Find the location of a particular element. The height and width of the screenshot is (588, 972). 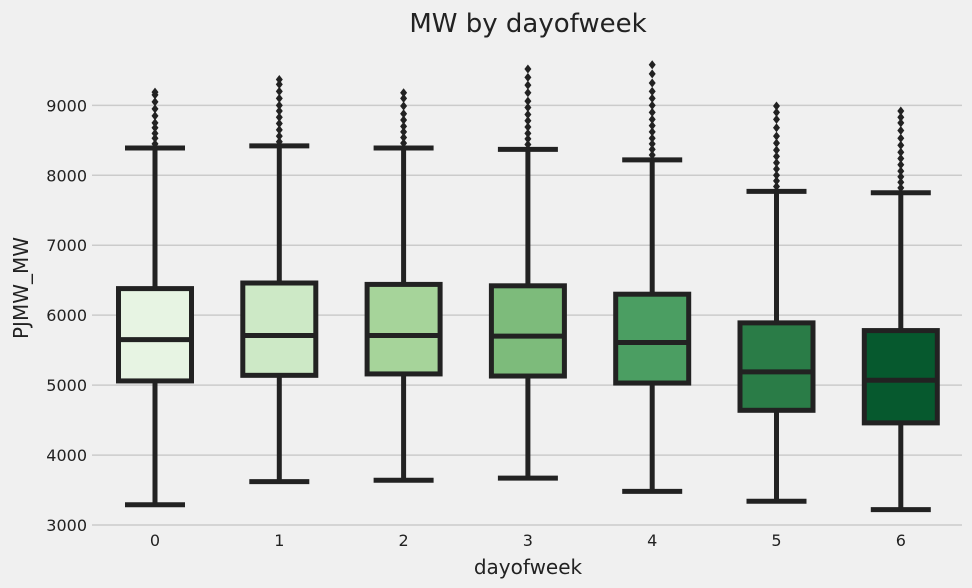

x-tick-label: 4 is located at coordinates (652, 540).